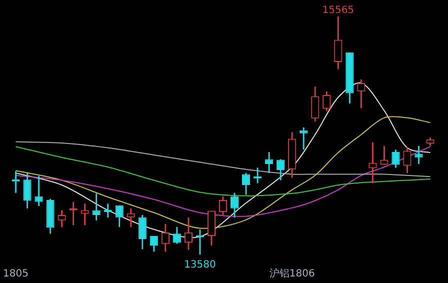  Describe the element at coordinates (200, 265) in the screenshot. I see `annotation: 13580` at that location.